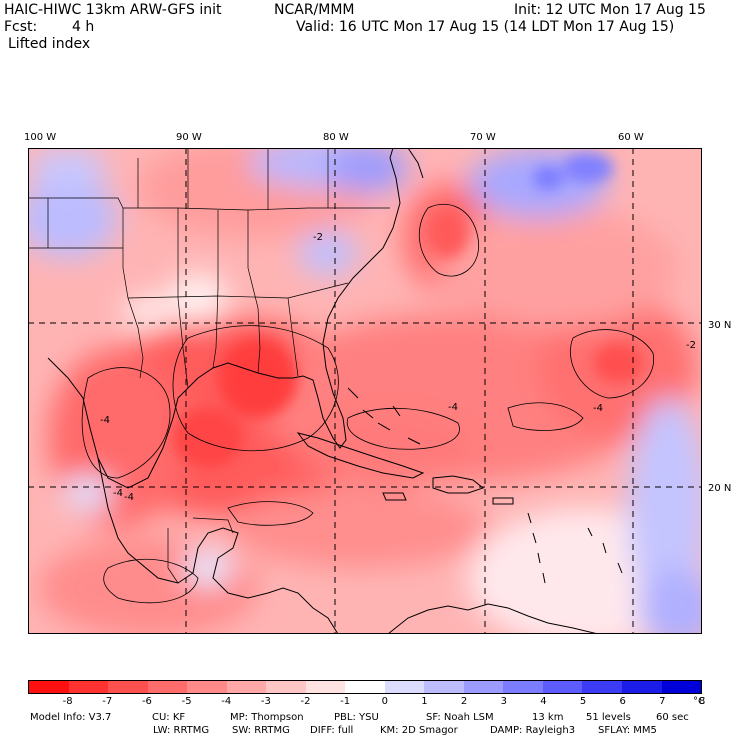  I want to click on colorbar-tick-label: -7, so click(107, 701).